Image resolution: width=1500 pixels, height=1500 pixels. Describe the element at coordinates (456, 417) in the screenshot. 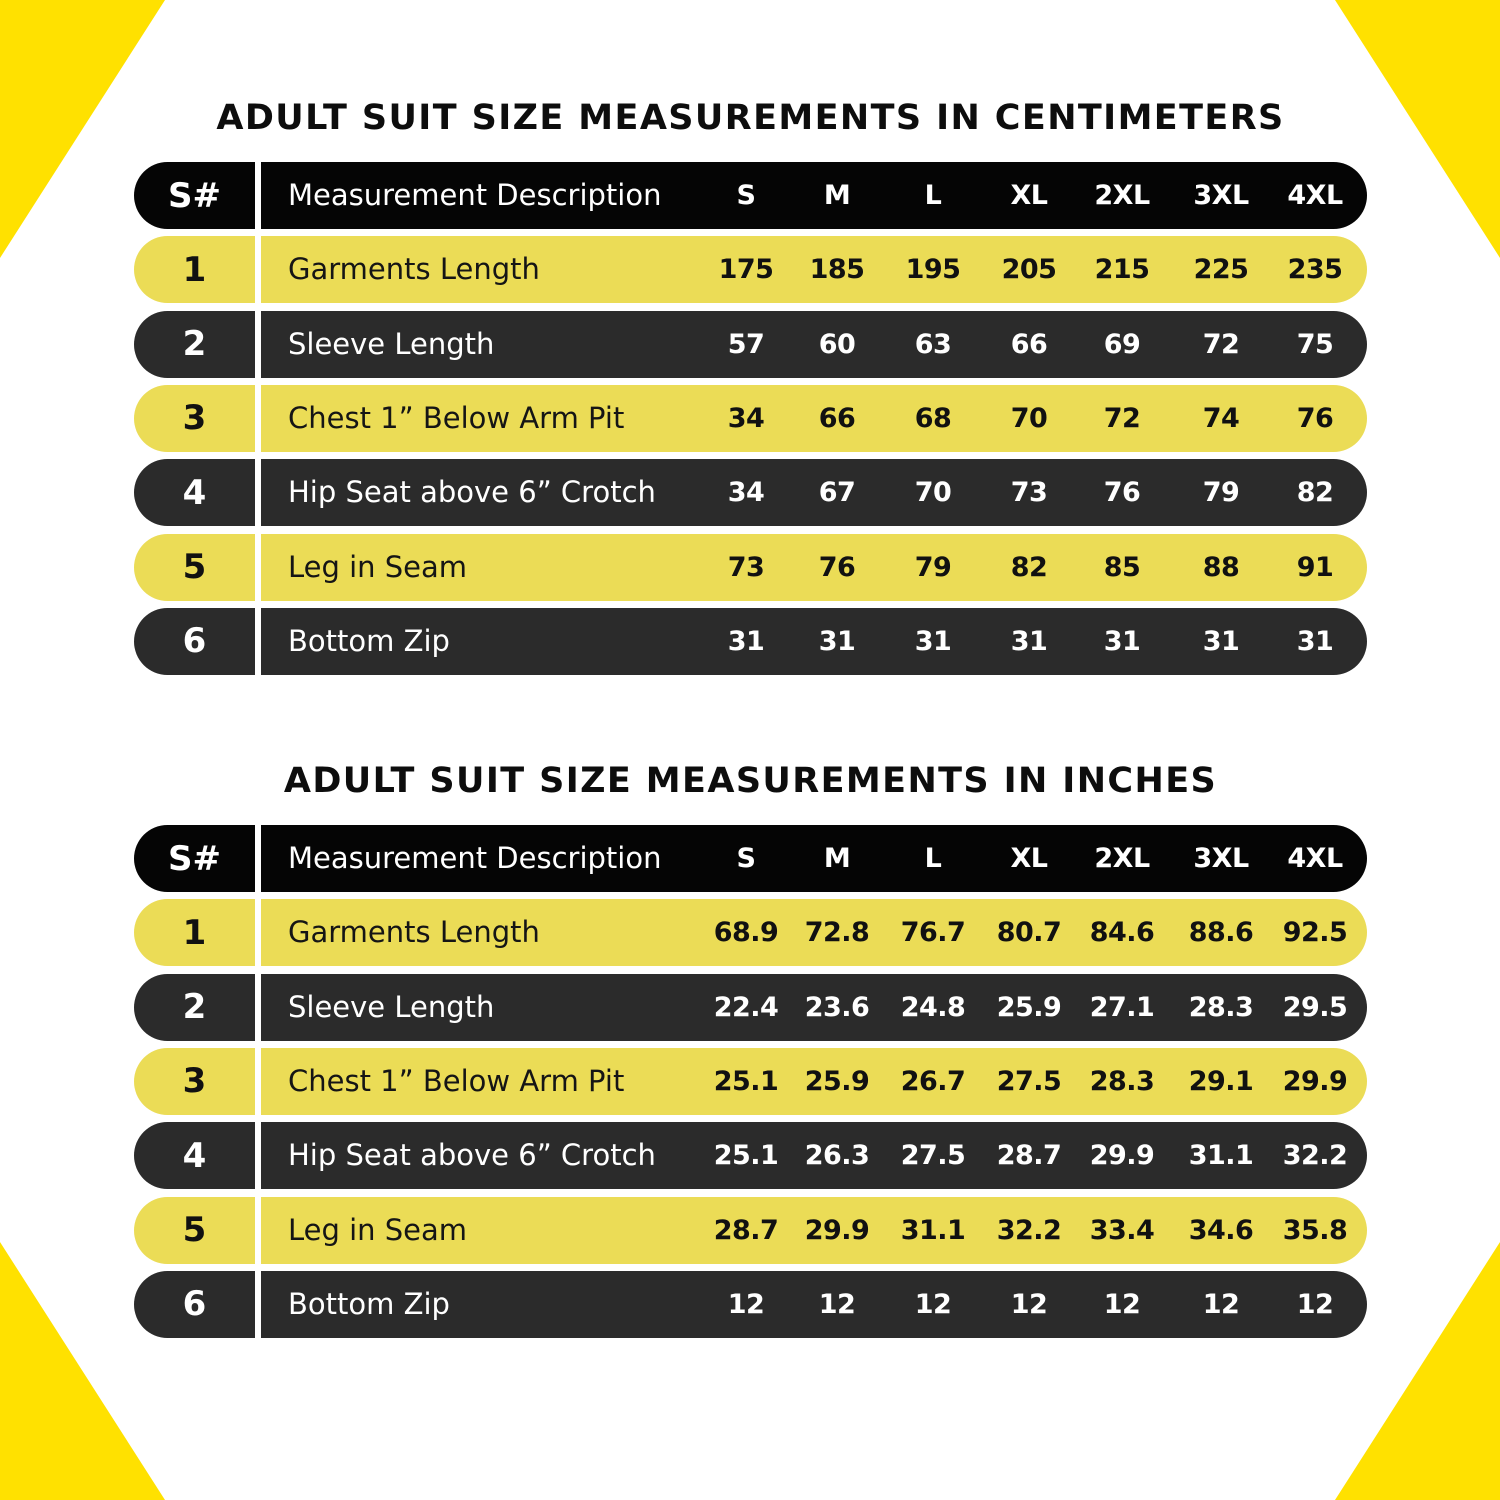

I see `measurement-description: Chest 1” Below Arm Pit` at that location.